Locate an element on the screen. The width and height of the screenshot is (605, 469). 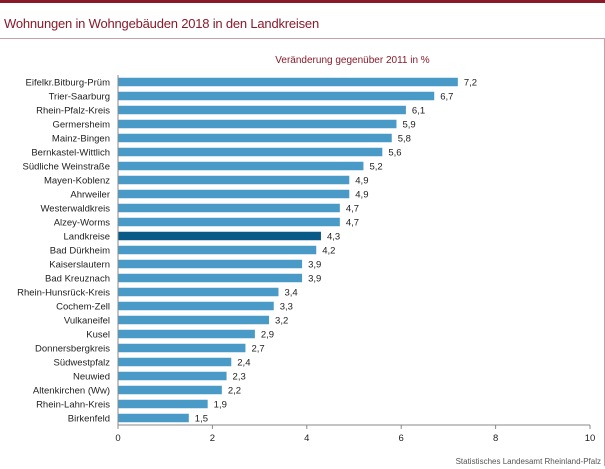
data-label: 3,2 is located at coordinates (281, 320).